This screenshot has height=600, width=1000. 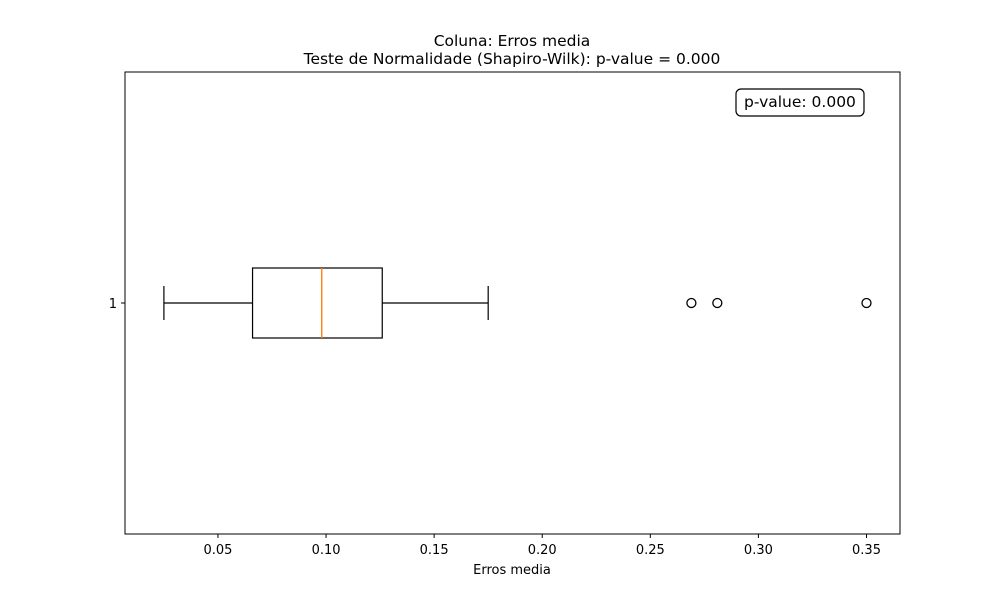 I want to click on x-tick-label: 0.35, so click(x=866, y=550).